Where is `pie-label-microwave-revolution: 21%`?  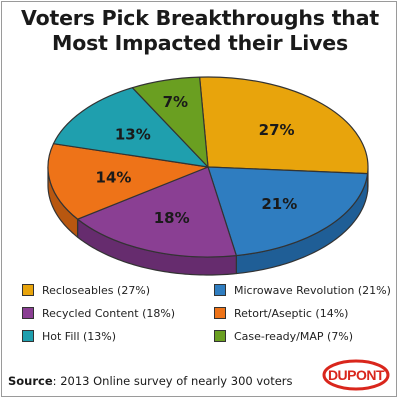 pie-label-microwave-revolution: 21% is located at coordinates (279, 204).